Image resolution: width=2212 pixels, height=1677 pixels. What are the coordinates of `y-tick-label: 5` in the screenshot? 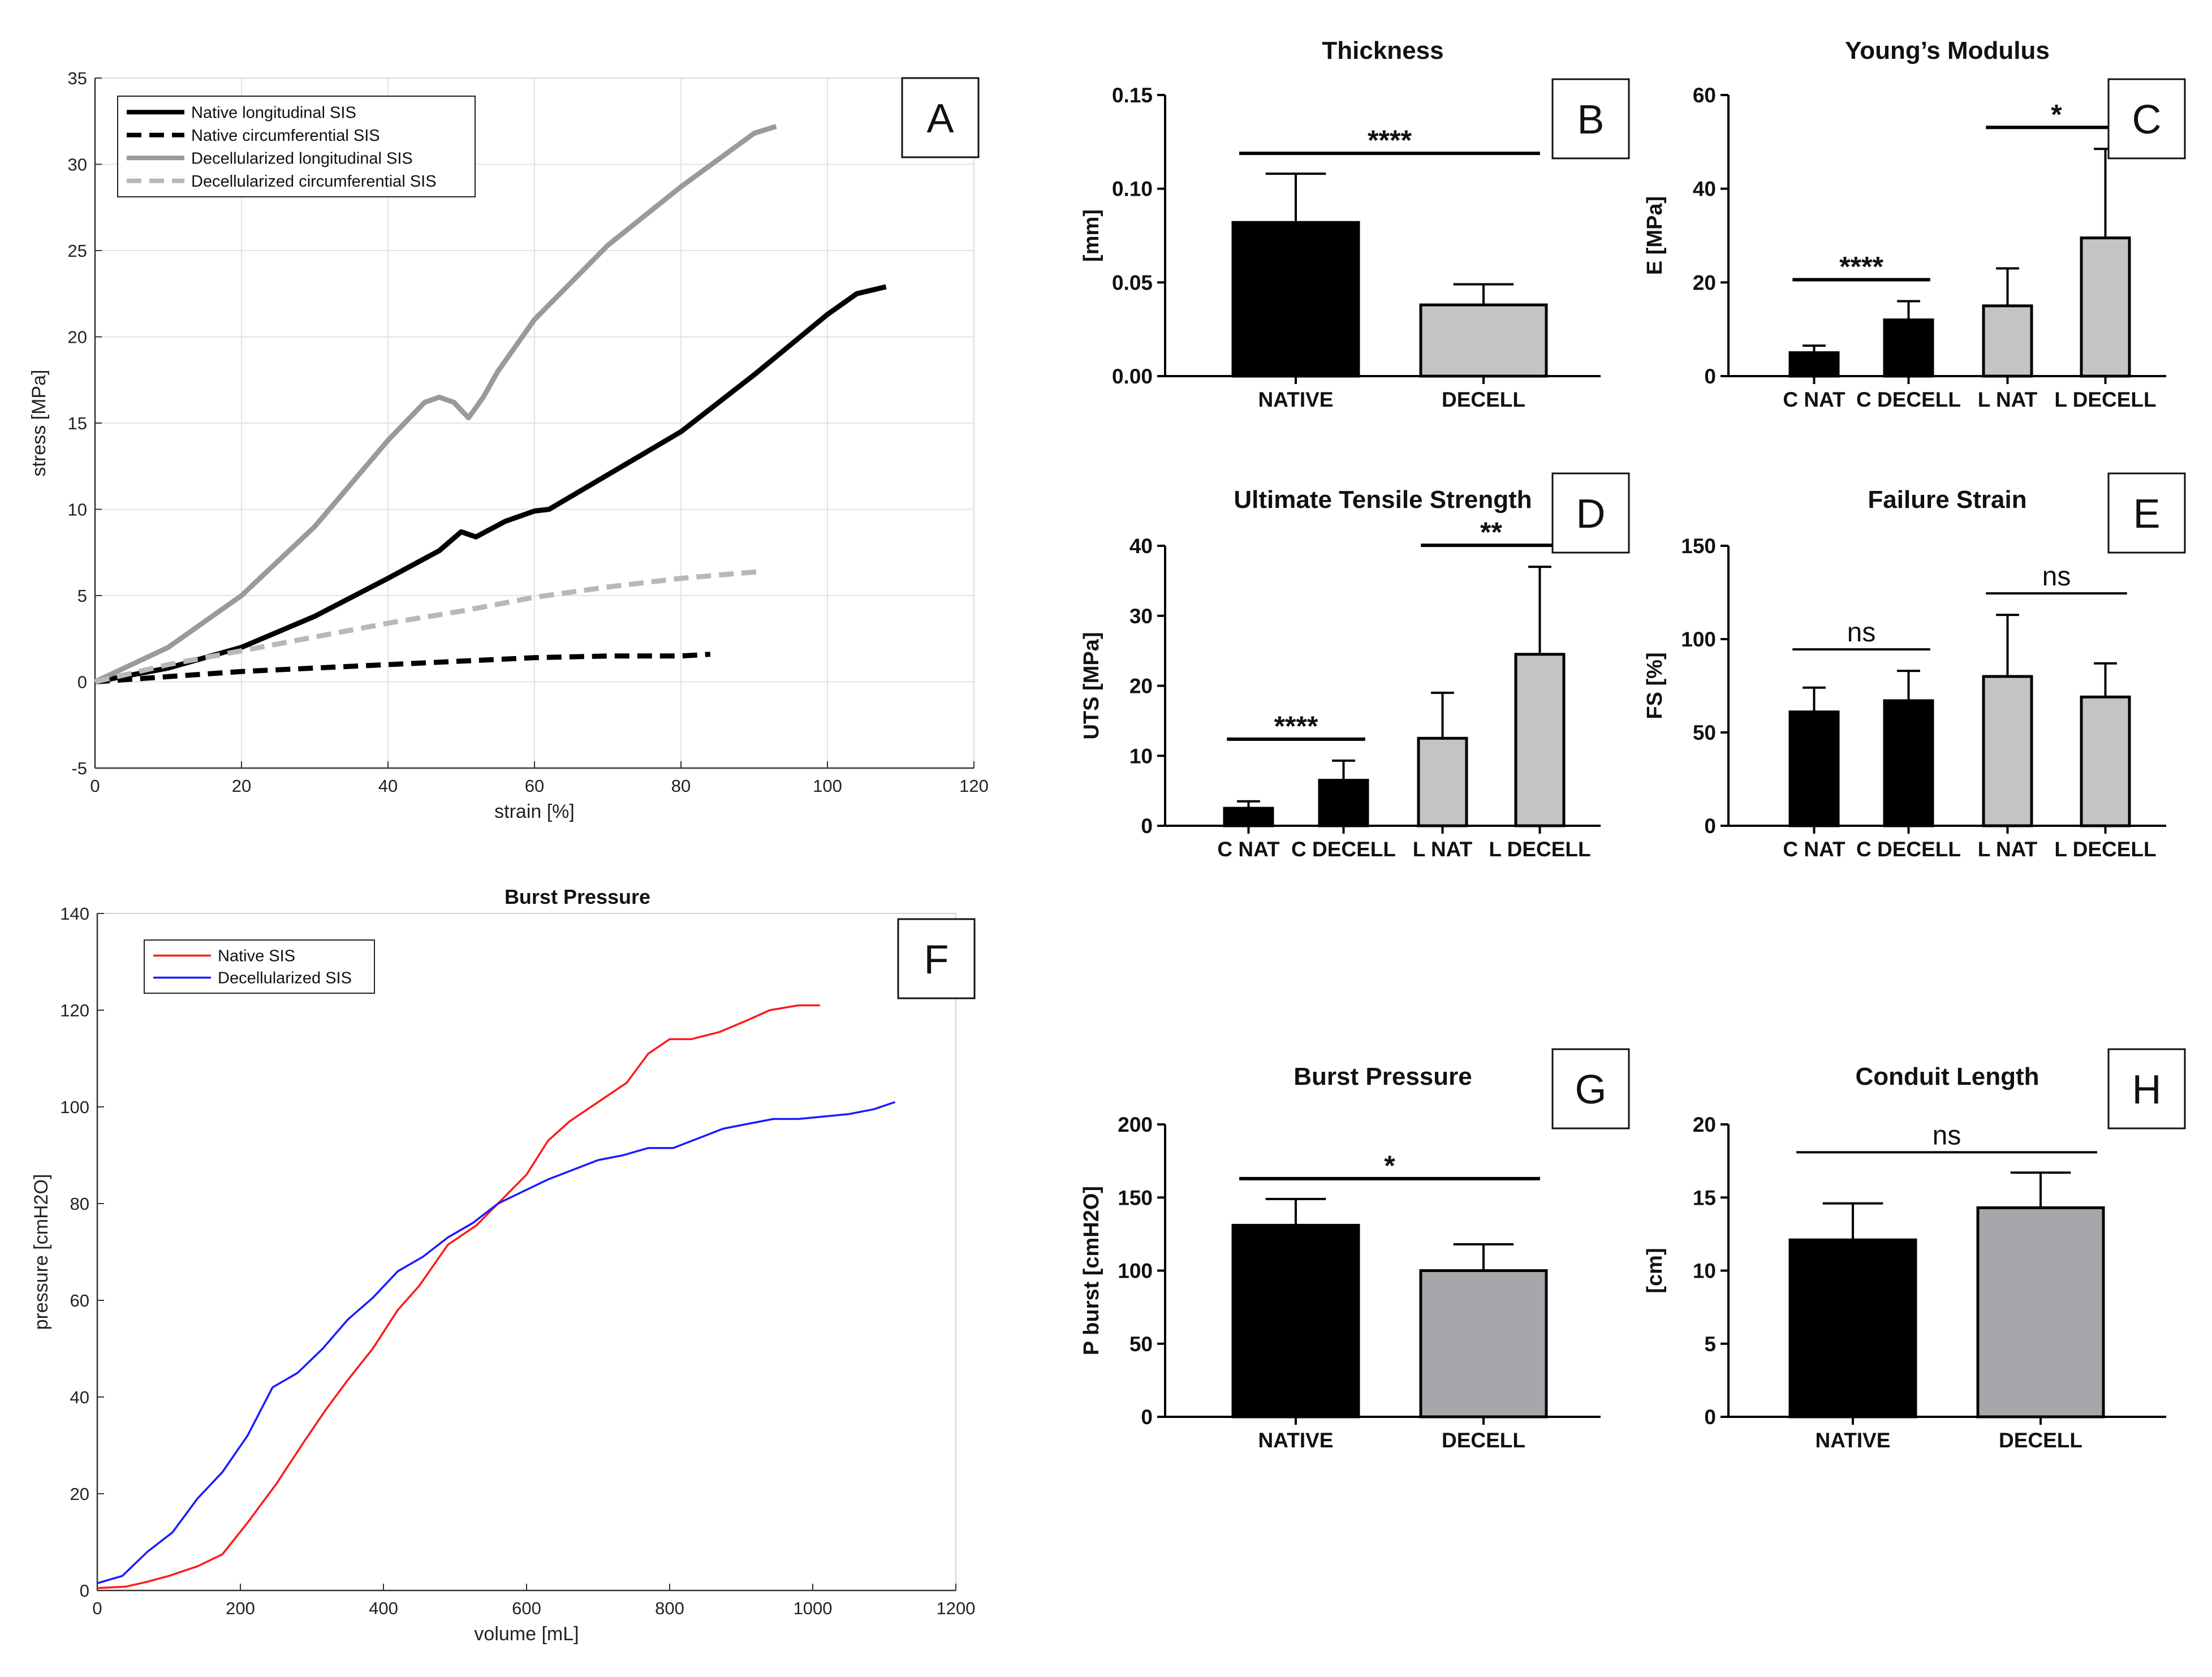 It's located at (1710, 1344).